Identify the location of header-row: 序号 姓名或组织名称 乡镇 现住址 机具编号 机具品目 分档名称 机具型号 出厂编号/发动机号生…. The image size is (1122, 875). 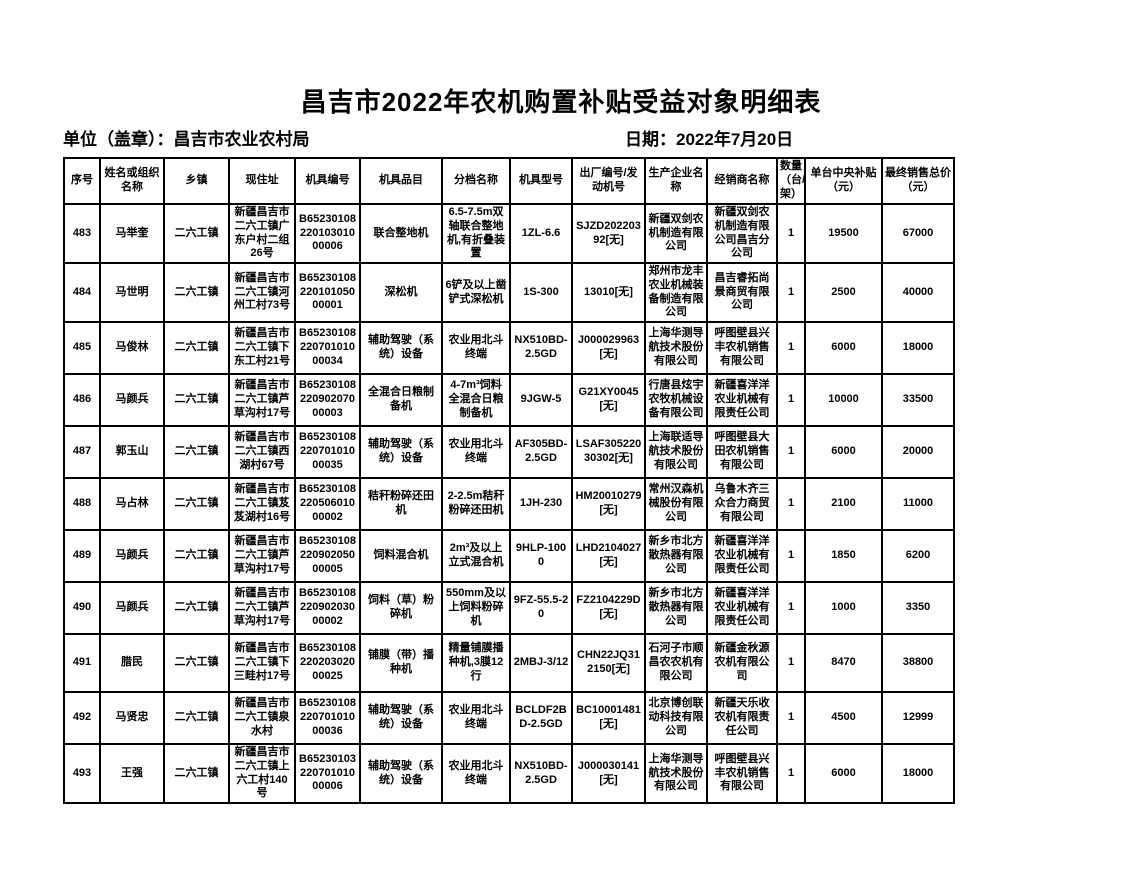
(509, 181).